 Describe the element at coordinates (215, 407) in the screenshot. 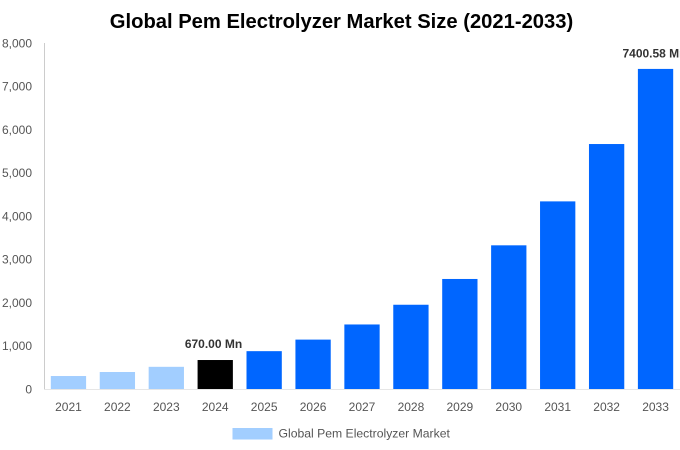

I see `svg-text: 2024` at that location.